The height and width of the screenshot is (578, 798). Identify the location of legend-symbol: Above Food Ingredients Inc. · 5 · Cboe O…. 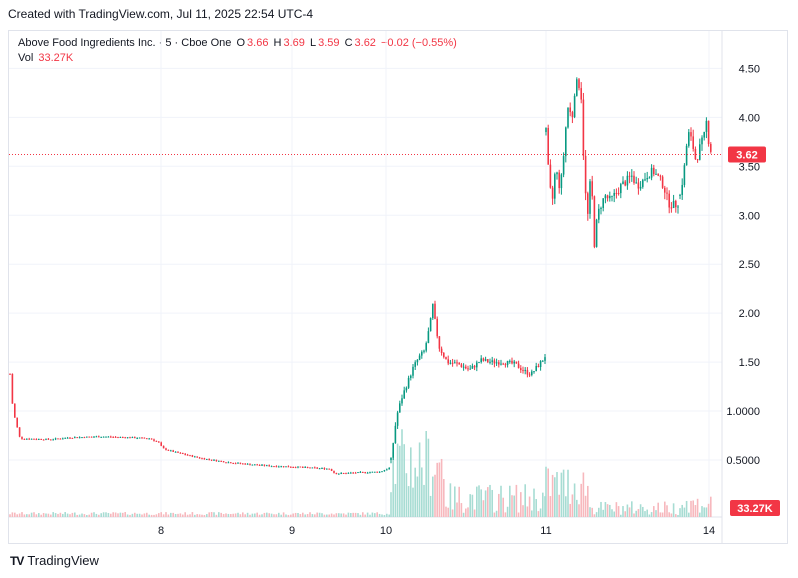
(125, 43).